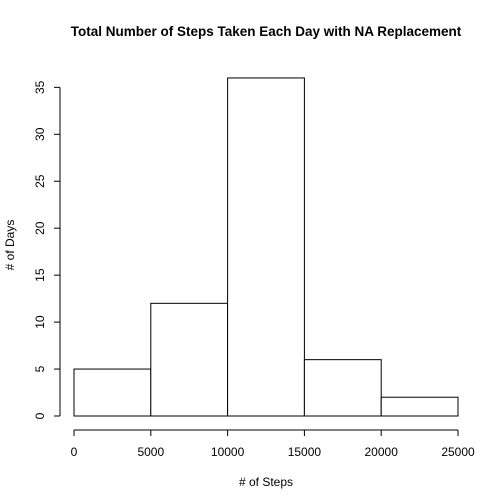 The width and height of the screenshot is (504, 504). What do you see at coordinates (150, 452) in the screenshot?
I see `x-tick-label: 5000` at bounding box center [150, 452].